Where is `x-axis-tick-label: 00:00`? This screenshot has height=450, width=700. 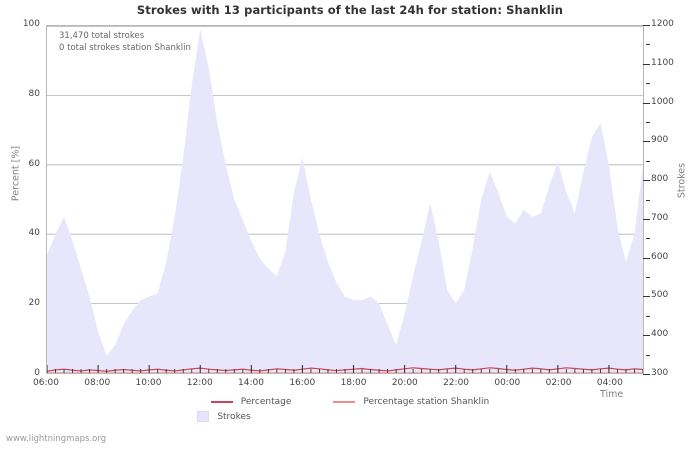 x-axis-tick-label: 00:00 is located at coordinates (507, 383).